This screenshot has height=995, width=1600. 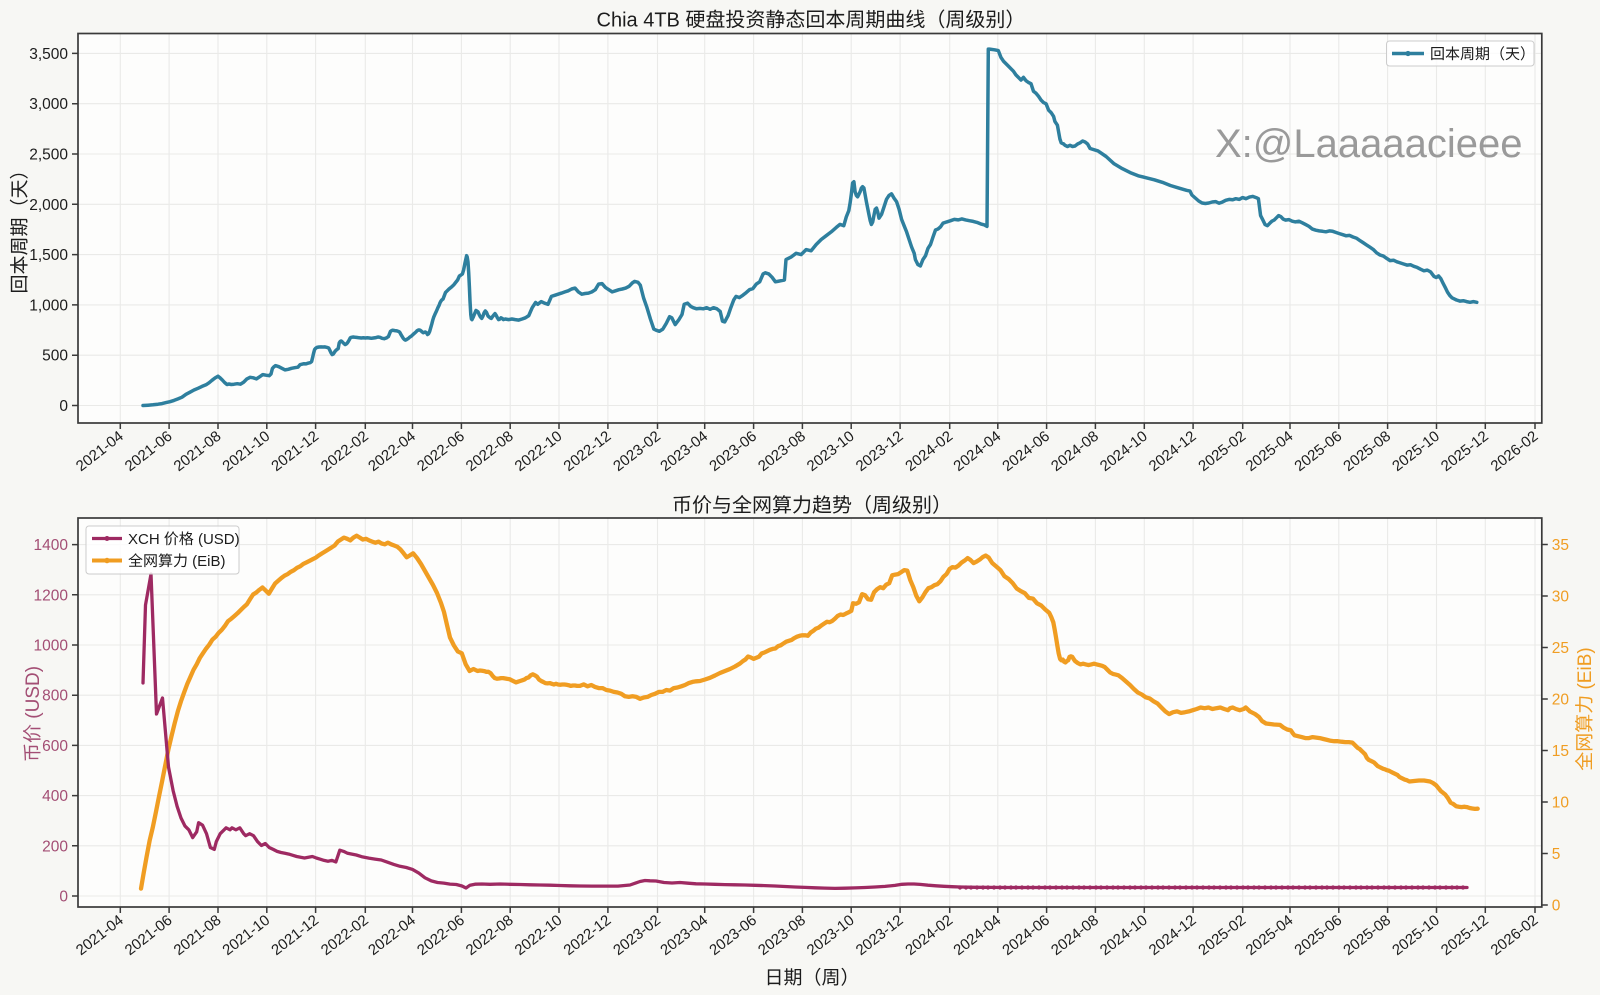 What do you see at coordinates (48, 255) in the screenshot?
I see `svg-text: 1,500` at bounding box center [48, 255].